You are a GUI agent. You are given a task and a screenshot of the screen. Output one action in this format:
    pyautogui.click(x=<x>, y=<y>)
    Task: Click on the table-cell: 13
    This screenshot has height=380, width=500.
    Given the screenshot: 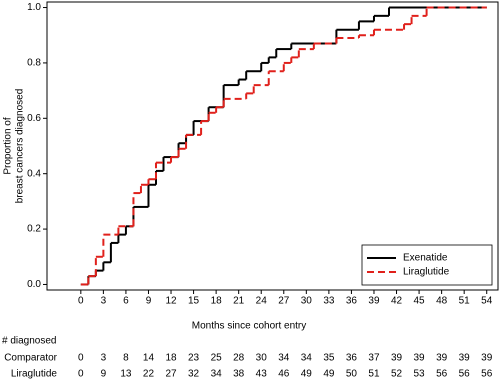 What is the action you would take?
    pyautogui.click(x=126, y=374)
    